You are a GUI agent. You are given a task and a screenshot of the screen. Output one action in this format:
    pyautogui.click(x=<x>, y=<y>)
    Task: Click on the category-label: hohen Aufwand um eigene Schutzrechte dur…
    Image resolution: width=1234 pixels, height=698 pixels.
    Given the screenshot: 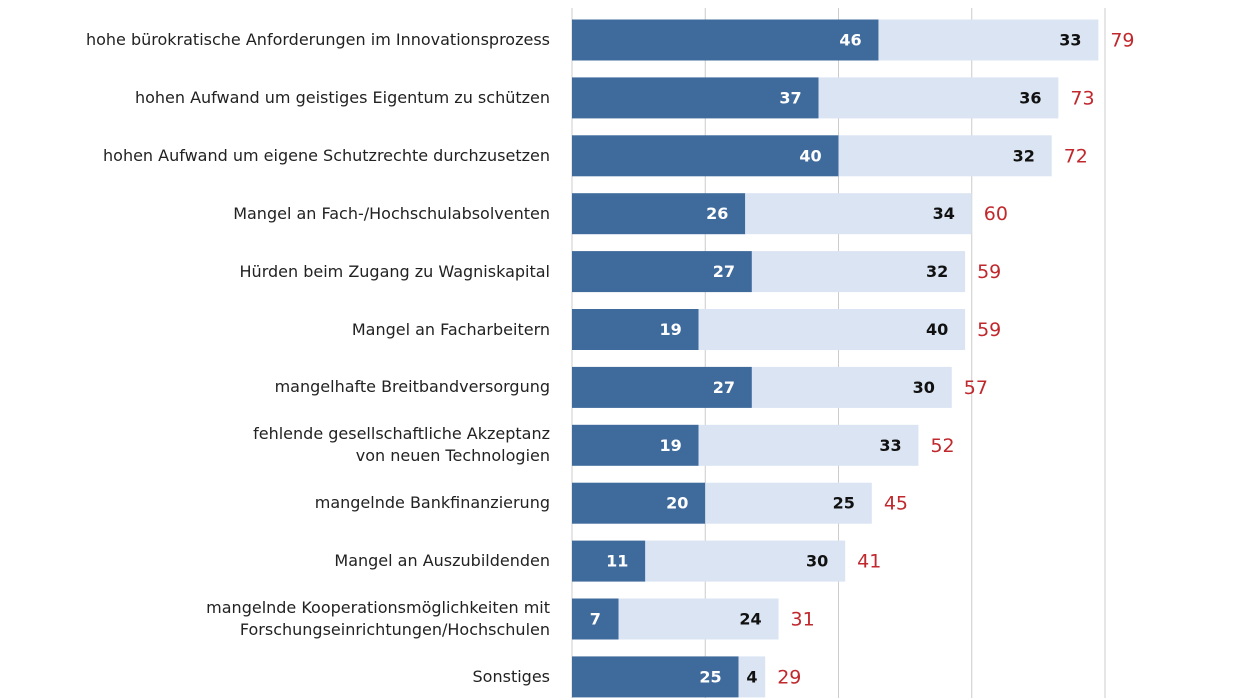 What is the action you would take?
    pyautogui.click(x=326, y=155)
    